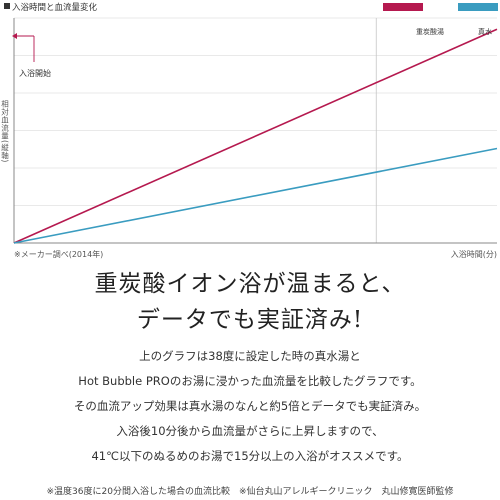 The width and height of the screenshot is (500, 500). What do you see at coordinates (485, 31) in the screenshot?
I see `series-label-plain-water: 真水` at bounding box center [485, 31].